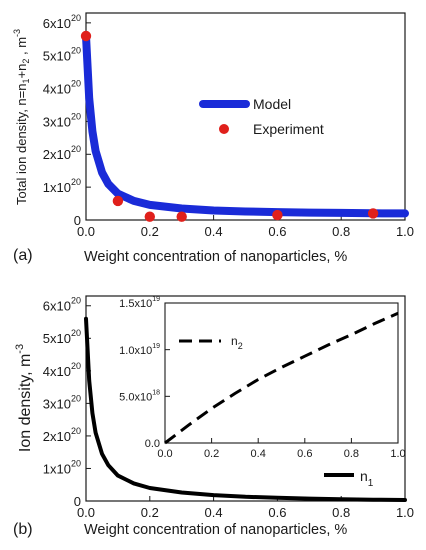 Image resolution: width=426 pixels, height=550 pixels. What do you see at coordinates (24, 398) in the screenshot?
I see `panel-b-y-axis-label: Ion density, m-3` at bounding box center [24, 398].